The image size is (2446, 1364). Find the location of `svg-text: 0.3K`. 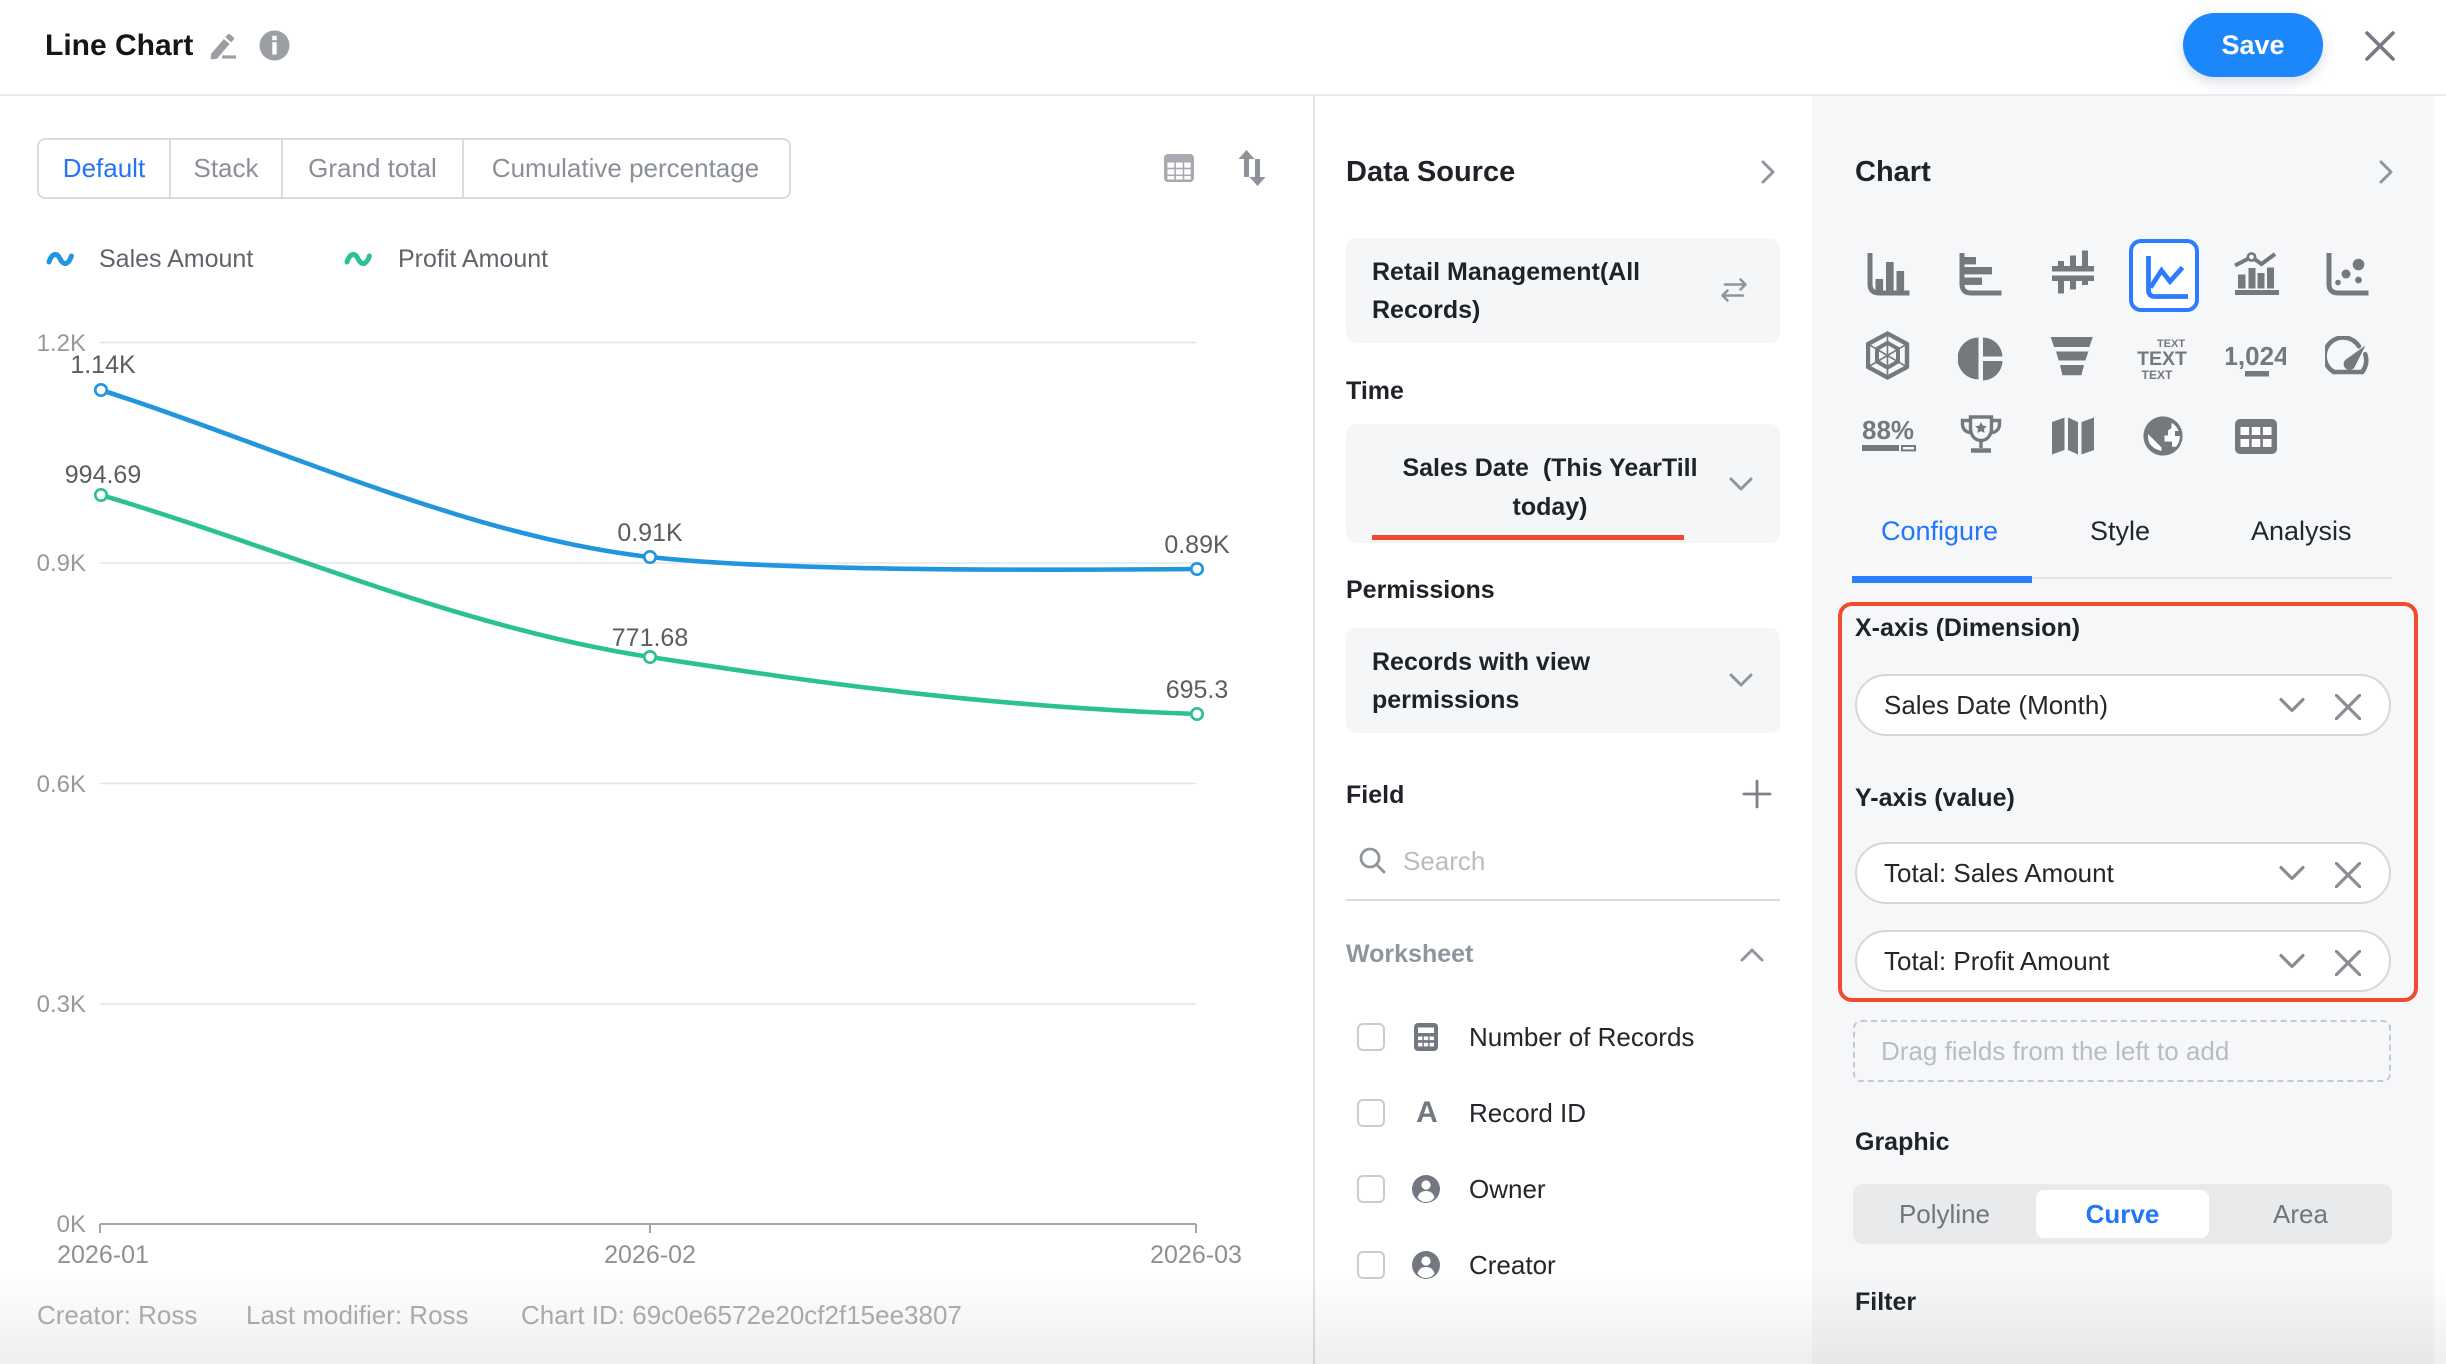

svg-text: 0.3K is located at coordinates (61, 1004).